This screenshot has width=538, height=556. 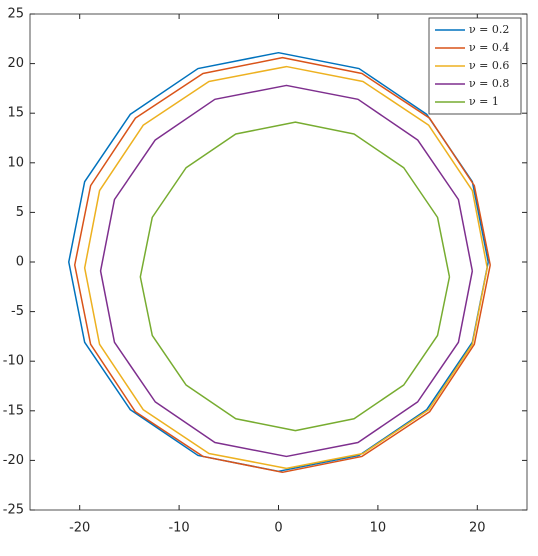 I want to click on legend-label: ν = 0.2, so click(x=489, y=29).